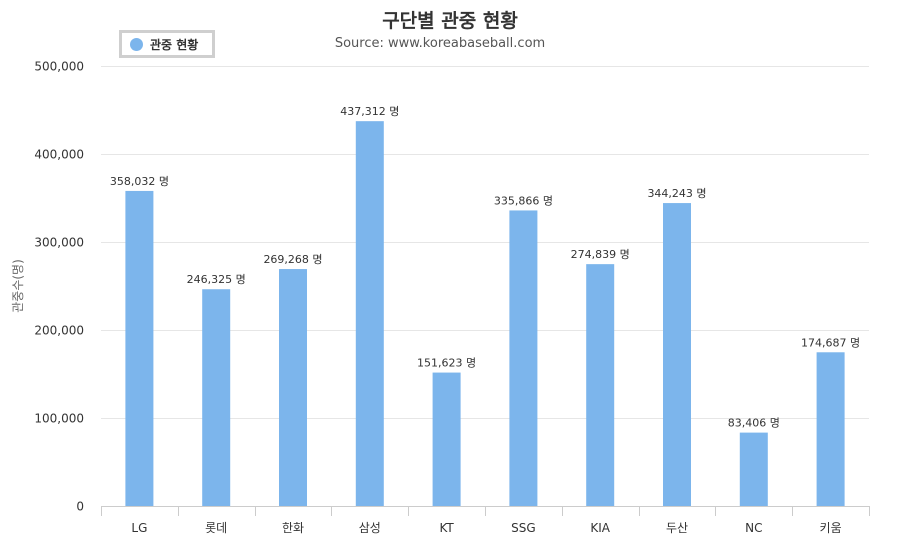 This screenshot has height=540, width=900. Describe the element at coordinates (59, 67) in the screenshot. I see `y-tick-label: 500,000` at that location.